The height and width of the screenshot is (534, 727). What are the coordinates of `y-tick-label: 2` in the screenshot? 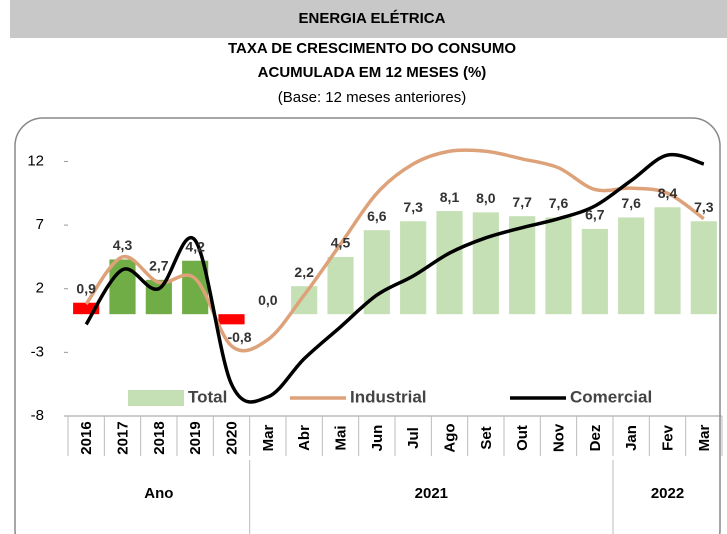 It's located at (40, 288).